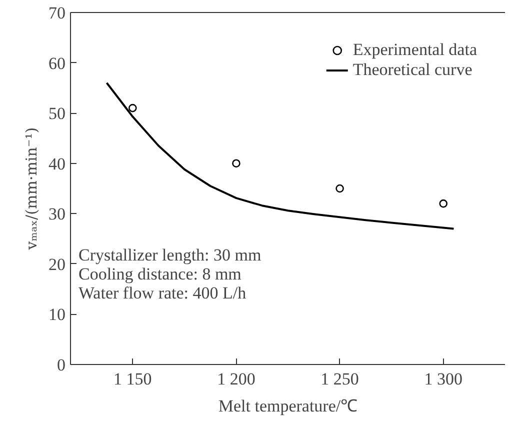 The width and height of the screenshot is (511, 423). What do you see at coordinates (443, 379) in the screenshot?
I see `x-tick-label: 1 300` at bounding box center [443, 379].